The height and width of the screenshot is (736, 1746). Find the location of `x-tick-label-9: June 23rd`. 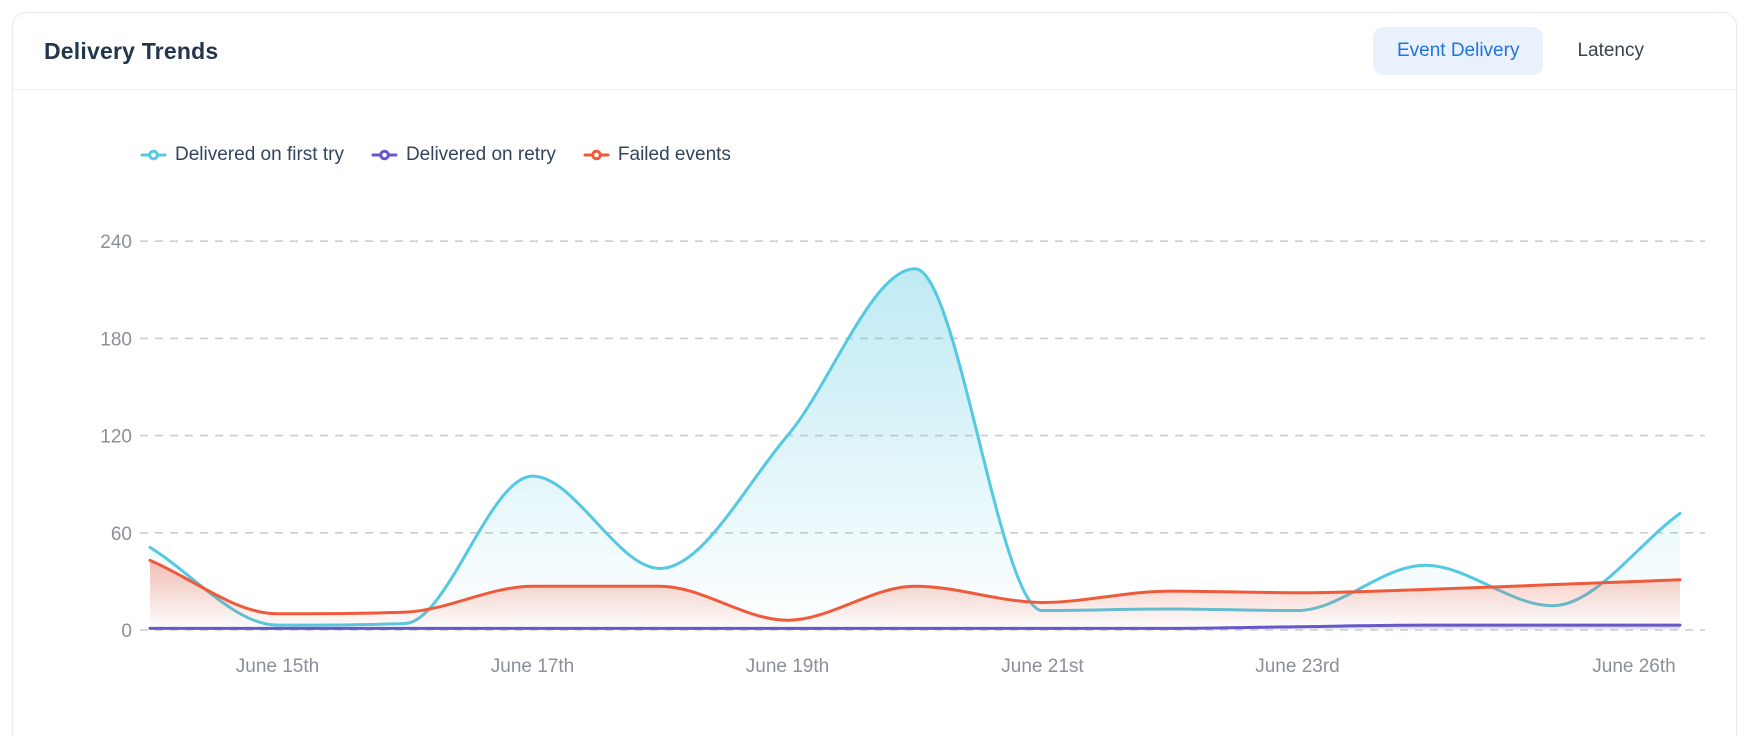

x-tick-label-9: June 23rd is located at coordinates (1297, 666).